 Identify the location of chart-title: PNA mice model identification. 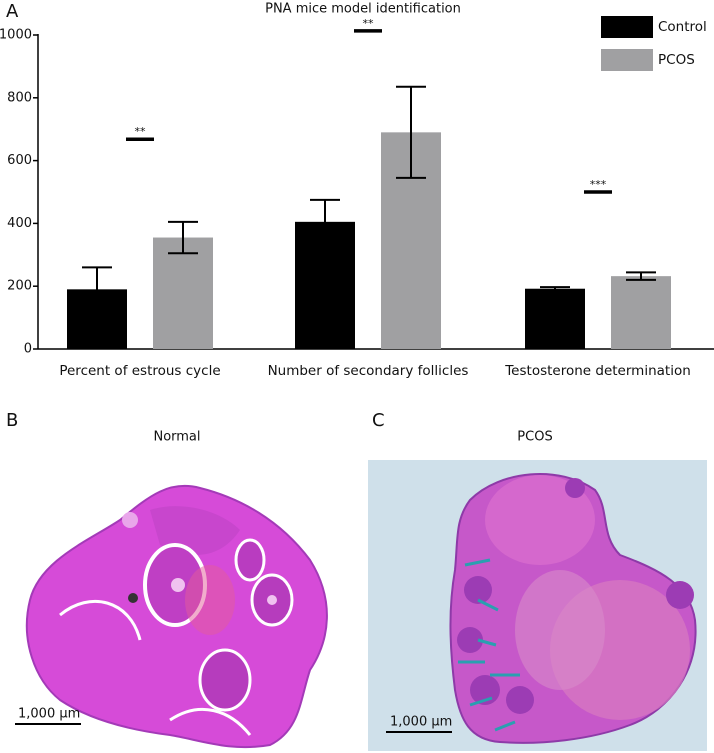
(363, 9).